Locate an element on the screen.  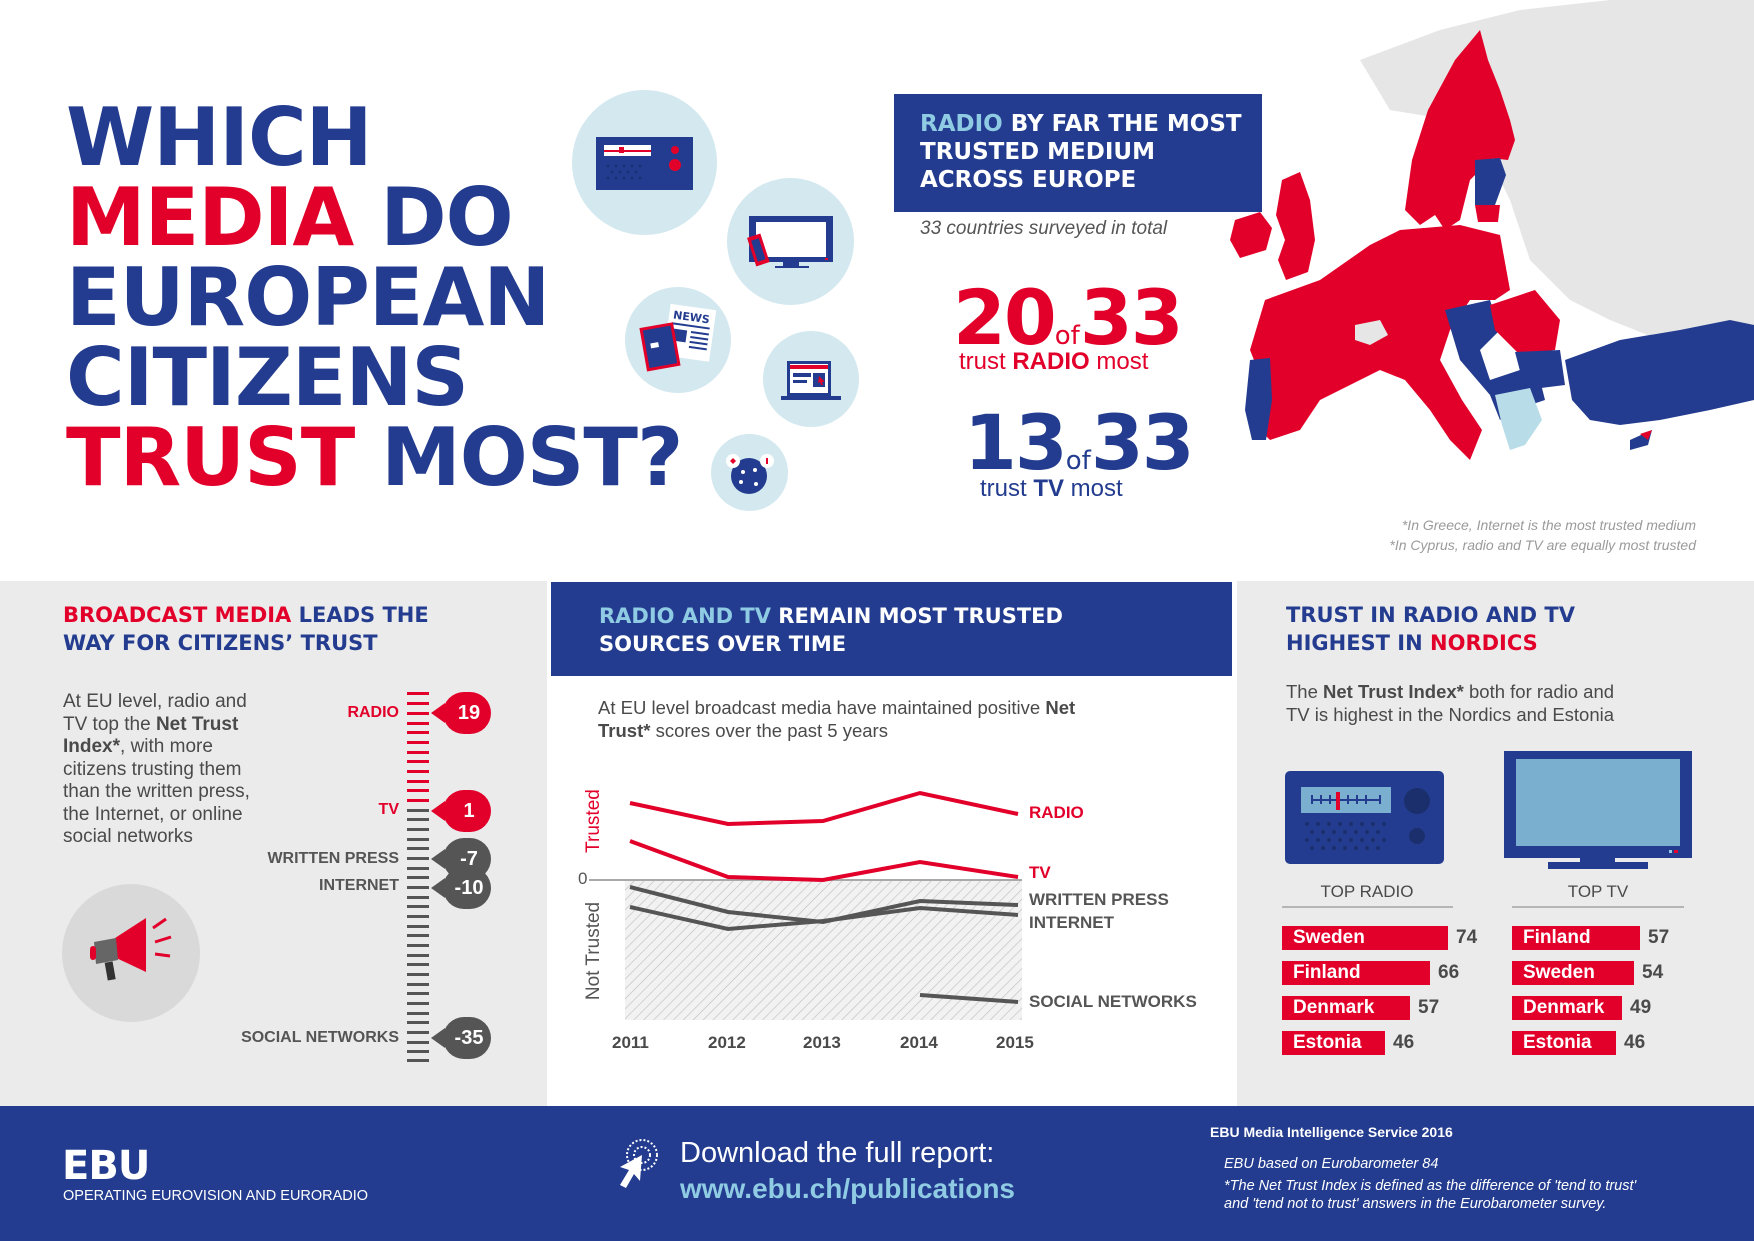
title-line-5: TRUST MOST? is located at coordinates (374, 457).